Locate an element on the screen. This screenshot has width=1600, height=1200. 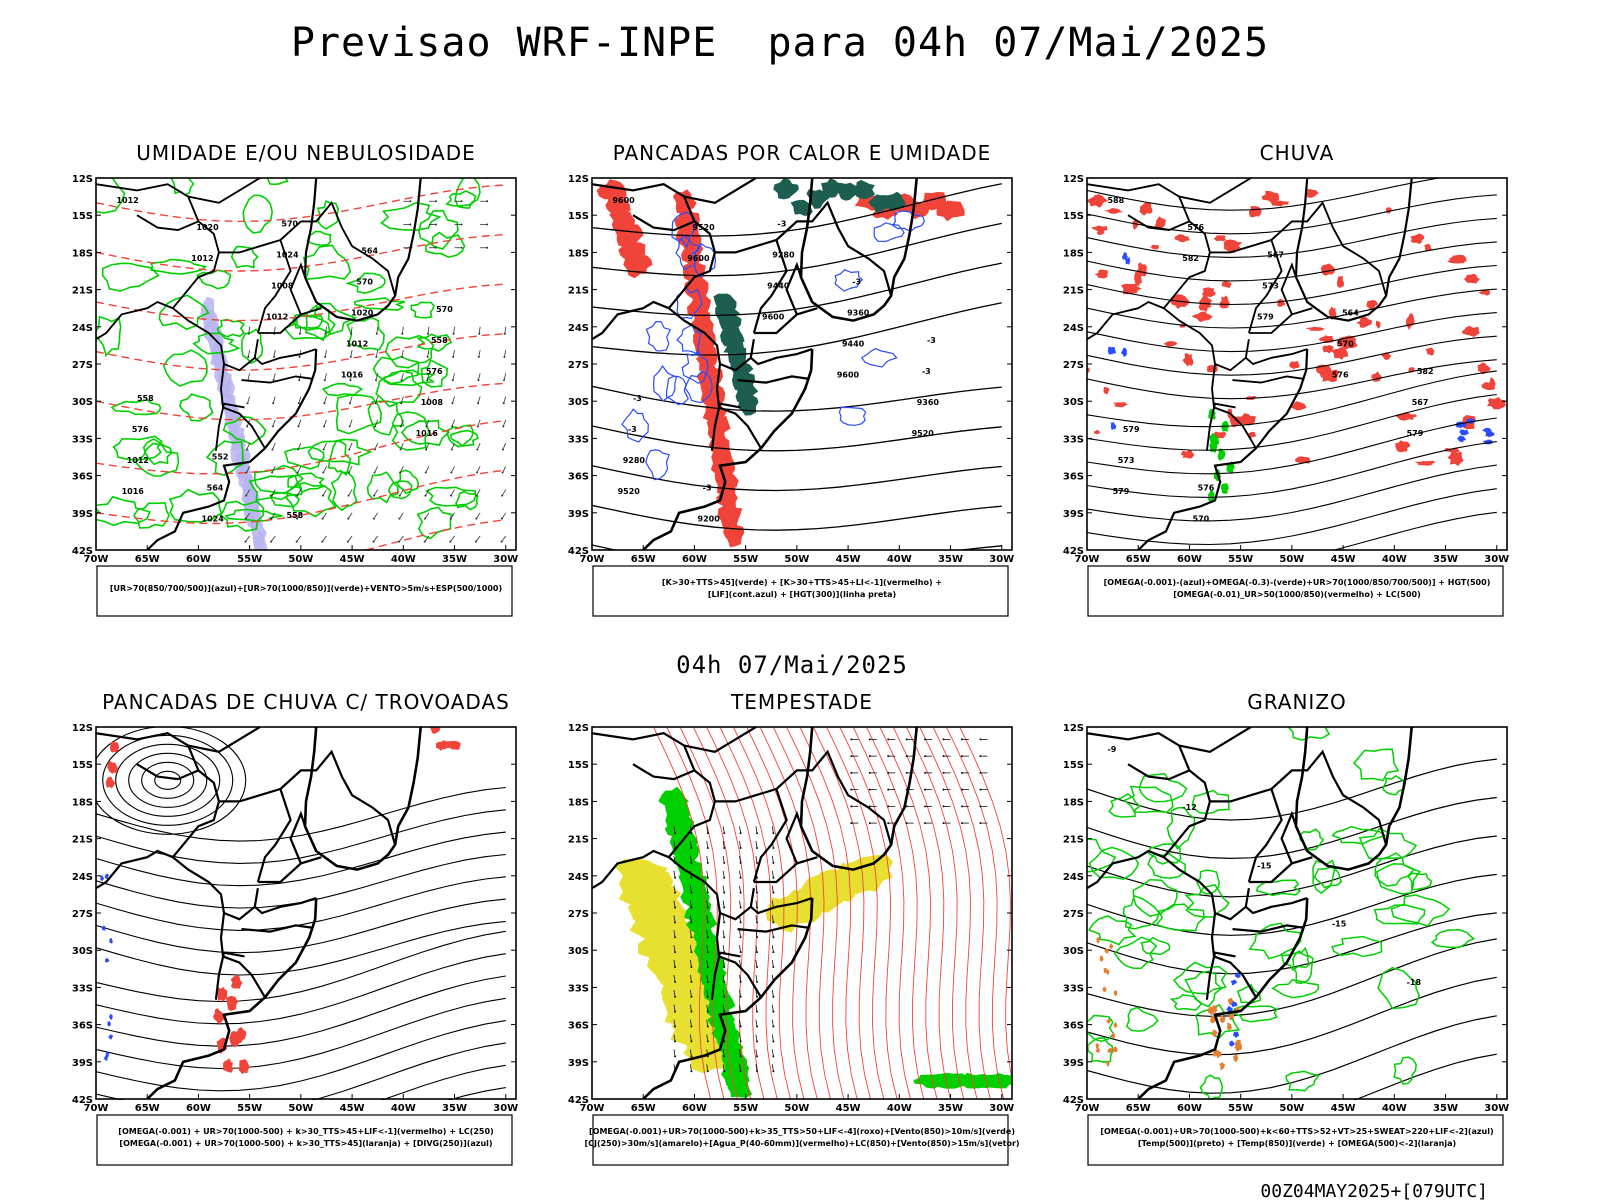
contour-label: -3 is located at coordinates (632, 429).